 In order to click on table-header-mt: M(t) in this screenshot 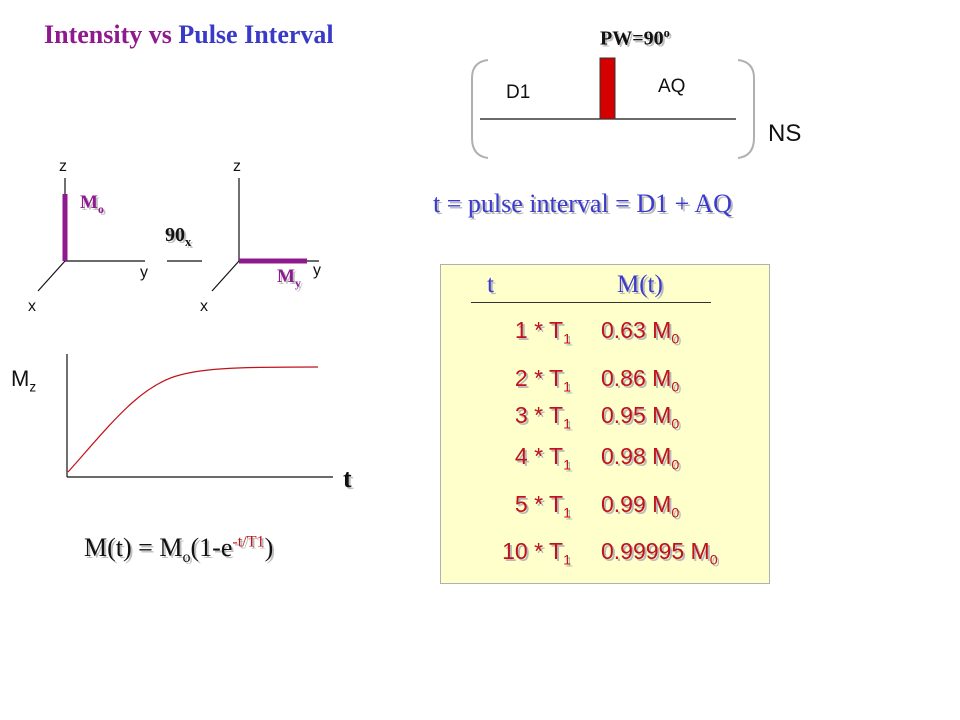, I will do `click(640, 284)`.